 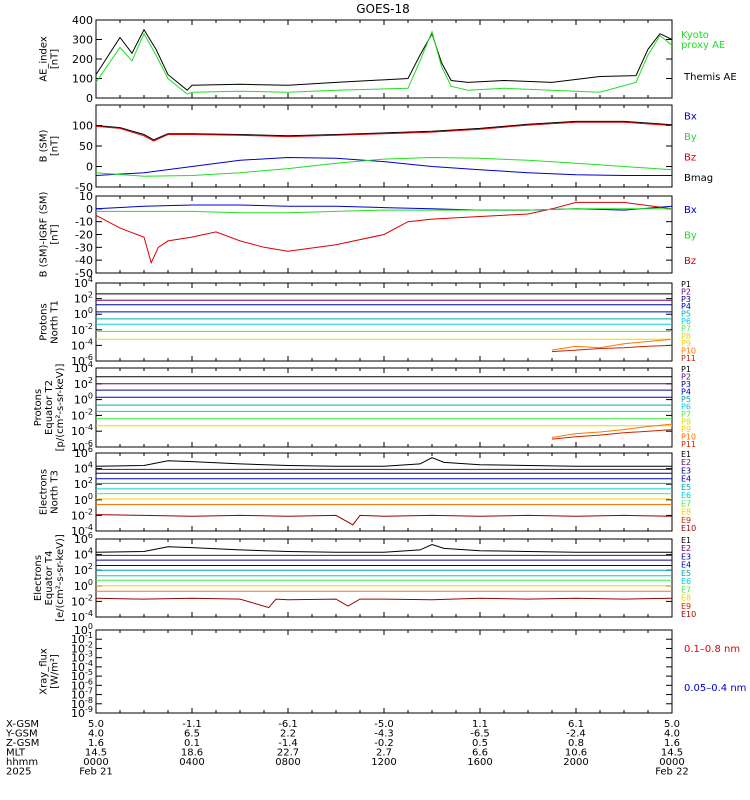 I want to click on legend-label: E5, so click(x=686, y=487).